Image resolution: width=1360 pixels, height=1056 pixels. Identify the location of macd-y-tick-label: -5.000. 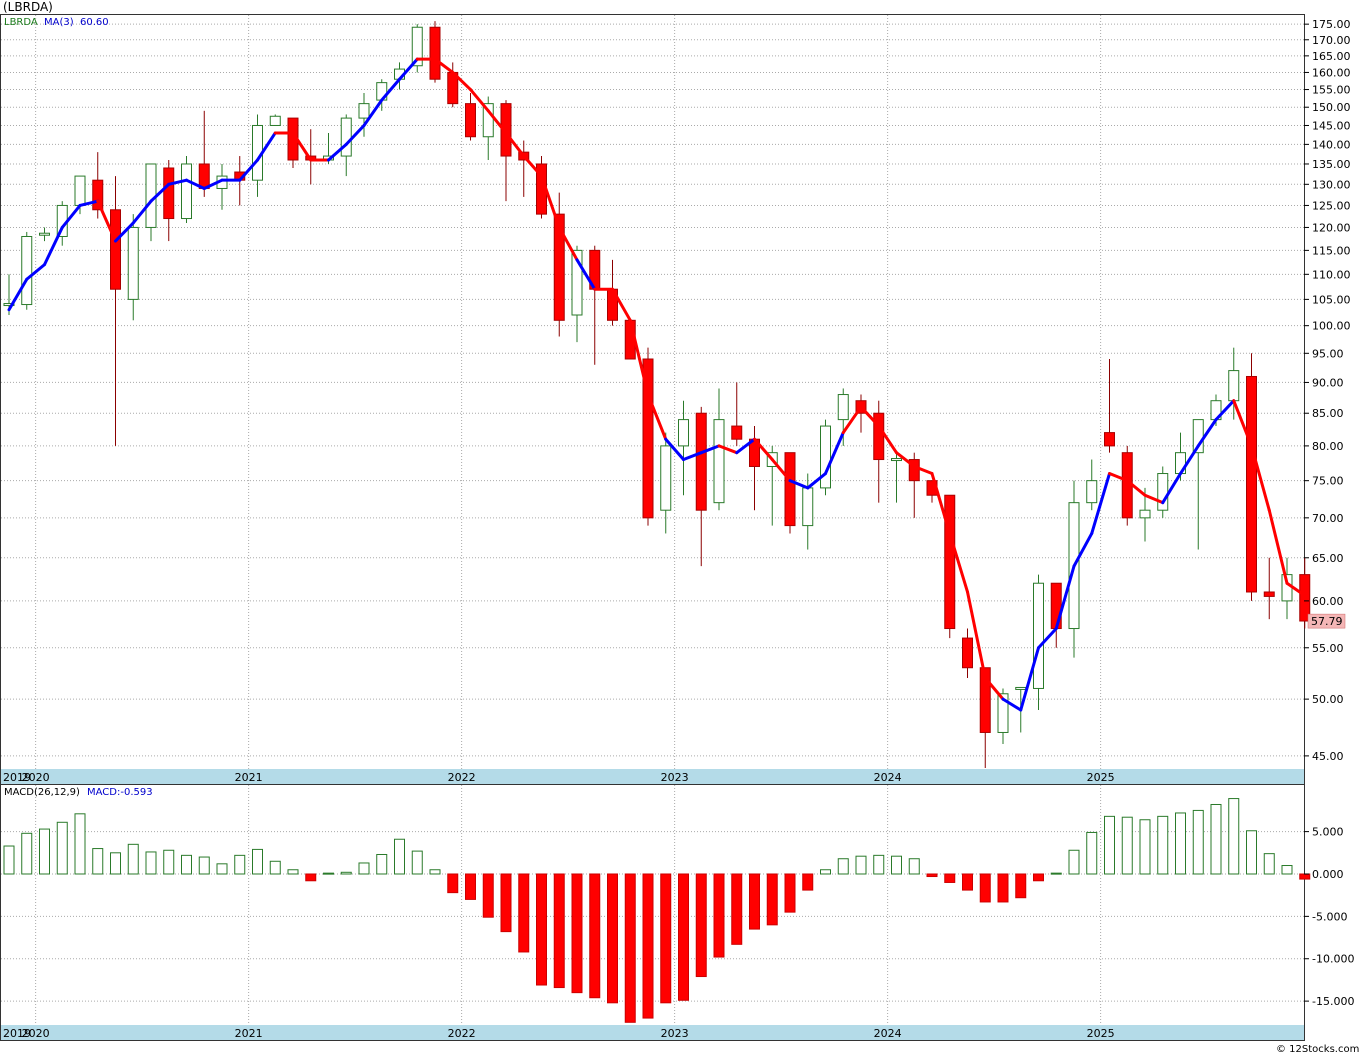
(1329, 916).